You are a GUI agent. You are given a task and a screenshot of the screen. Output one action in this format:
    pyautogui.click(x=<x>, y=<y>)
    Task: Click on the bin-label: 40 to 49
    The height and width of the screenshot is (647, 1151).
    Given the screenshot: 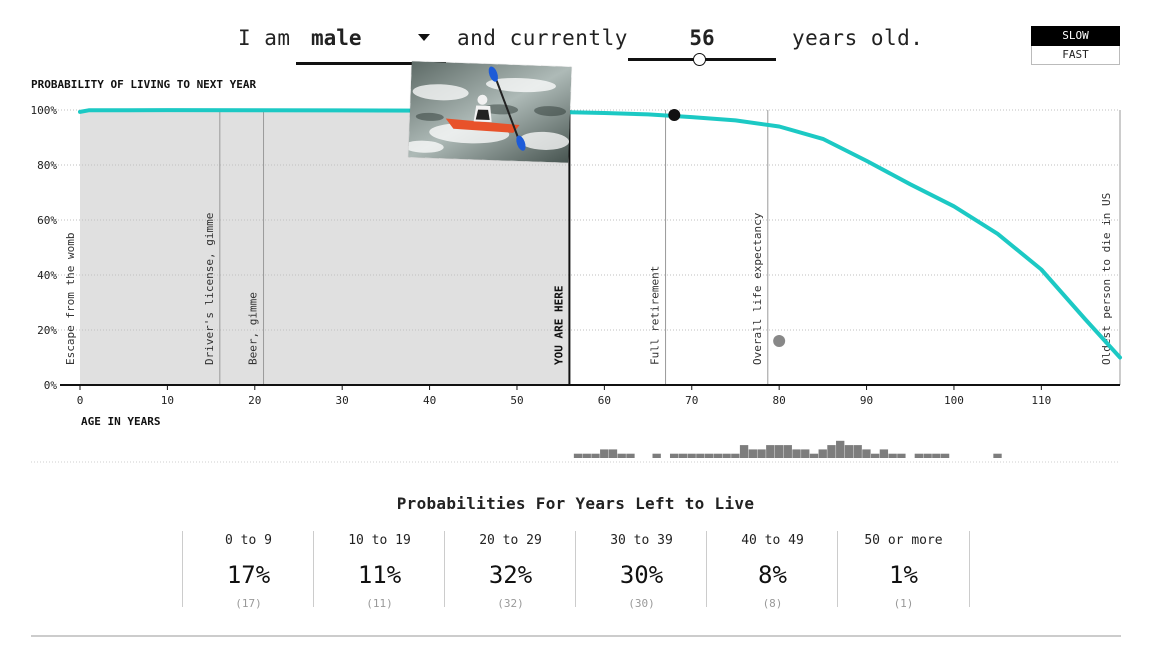 What is the action you would take?
    pyautogui.click(x=772, y=540)
    